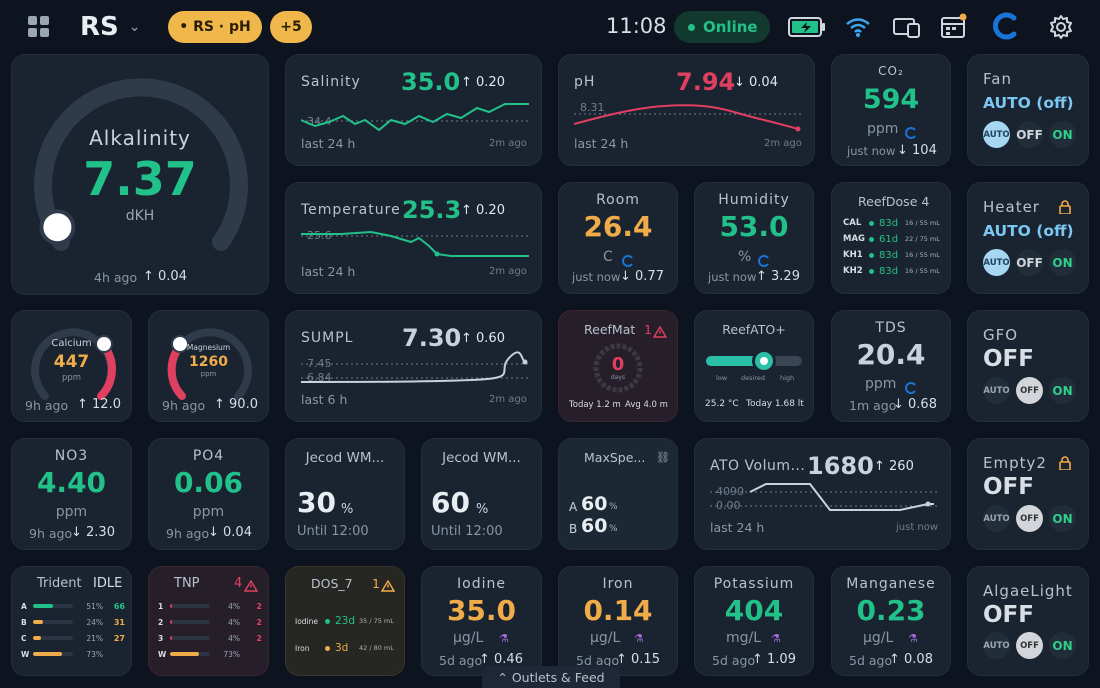 Image resolution: width=1100 pixels, height=688 pixels. What do you see at coordinates (208, 512) in the screenshot?
I see `po4-unit: ppm` at bounding box center [208, 512].